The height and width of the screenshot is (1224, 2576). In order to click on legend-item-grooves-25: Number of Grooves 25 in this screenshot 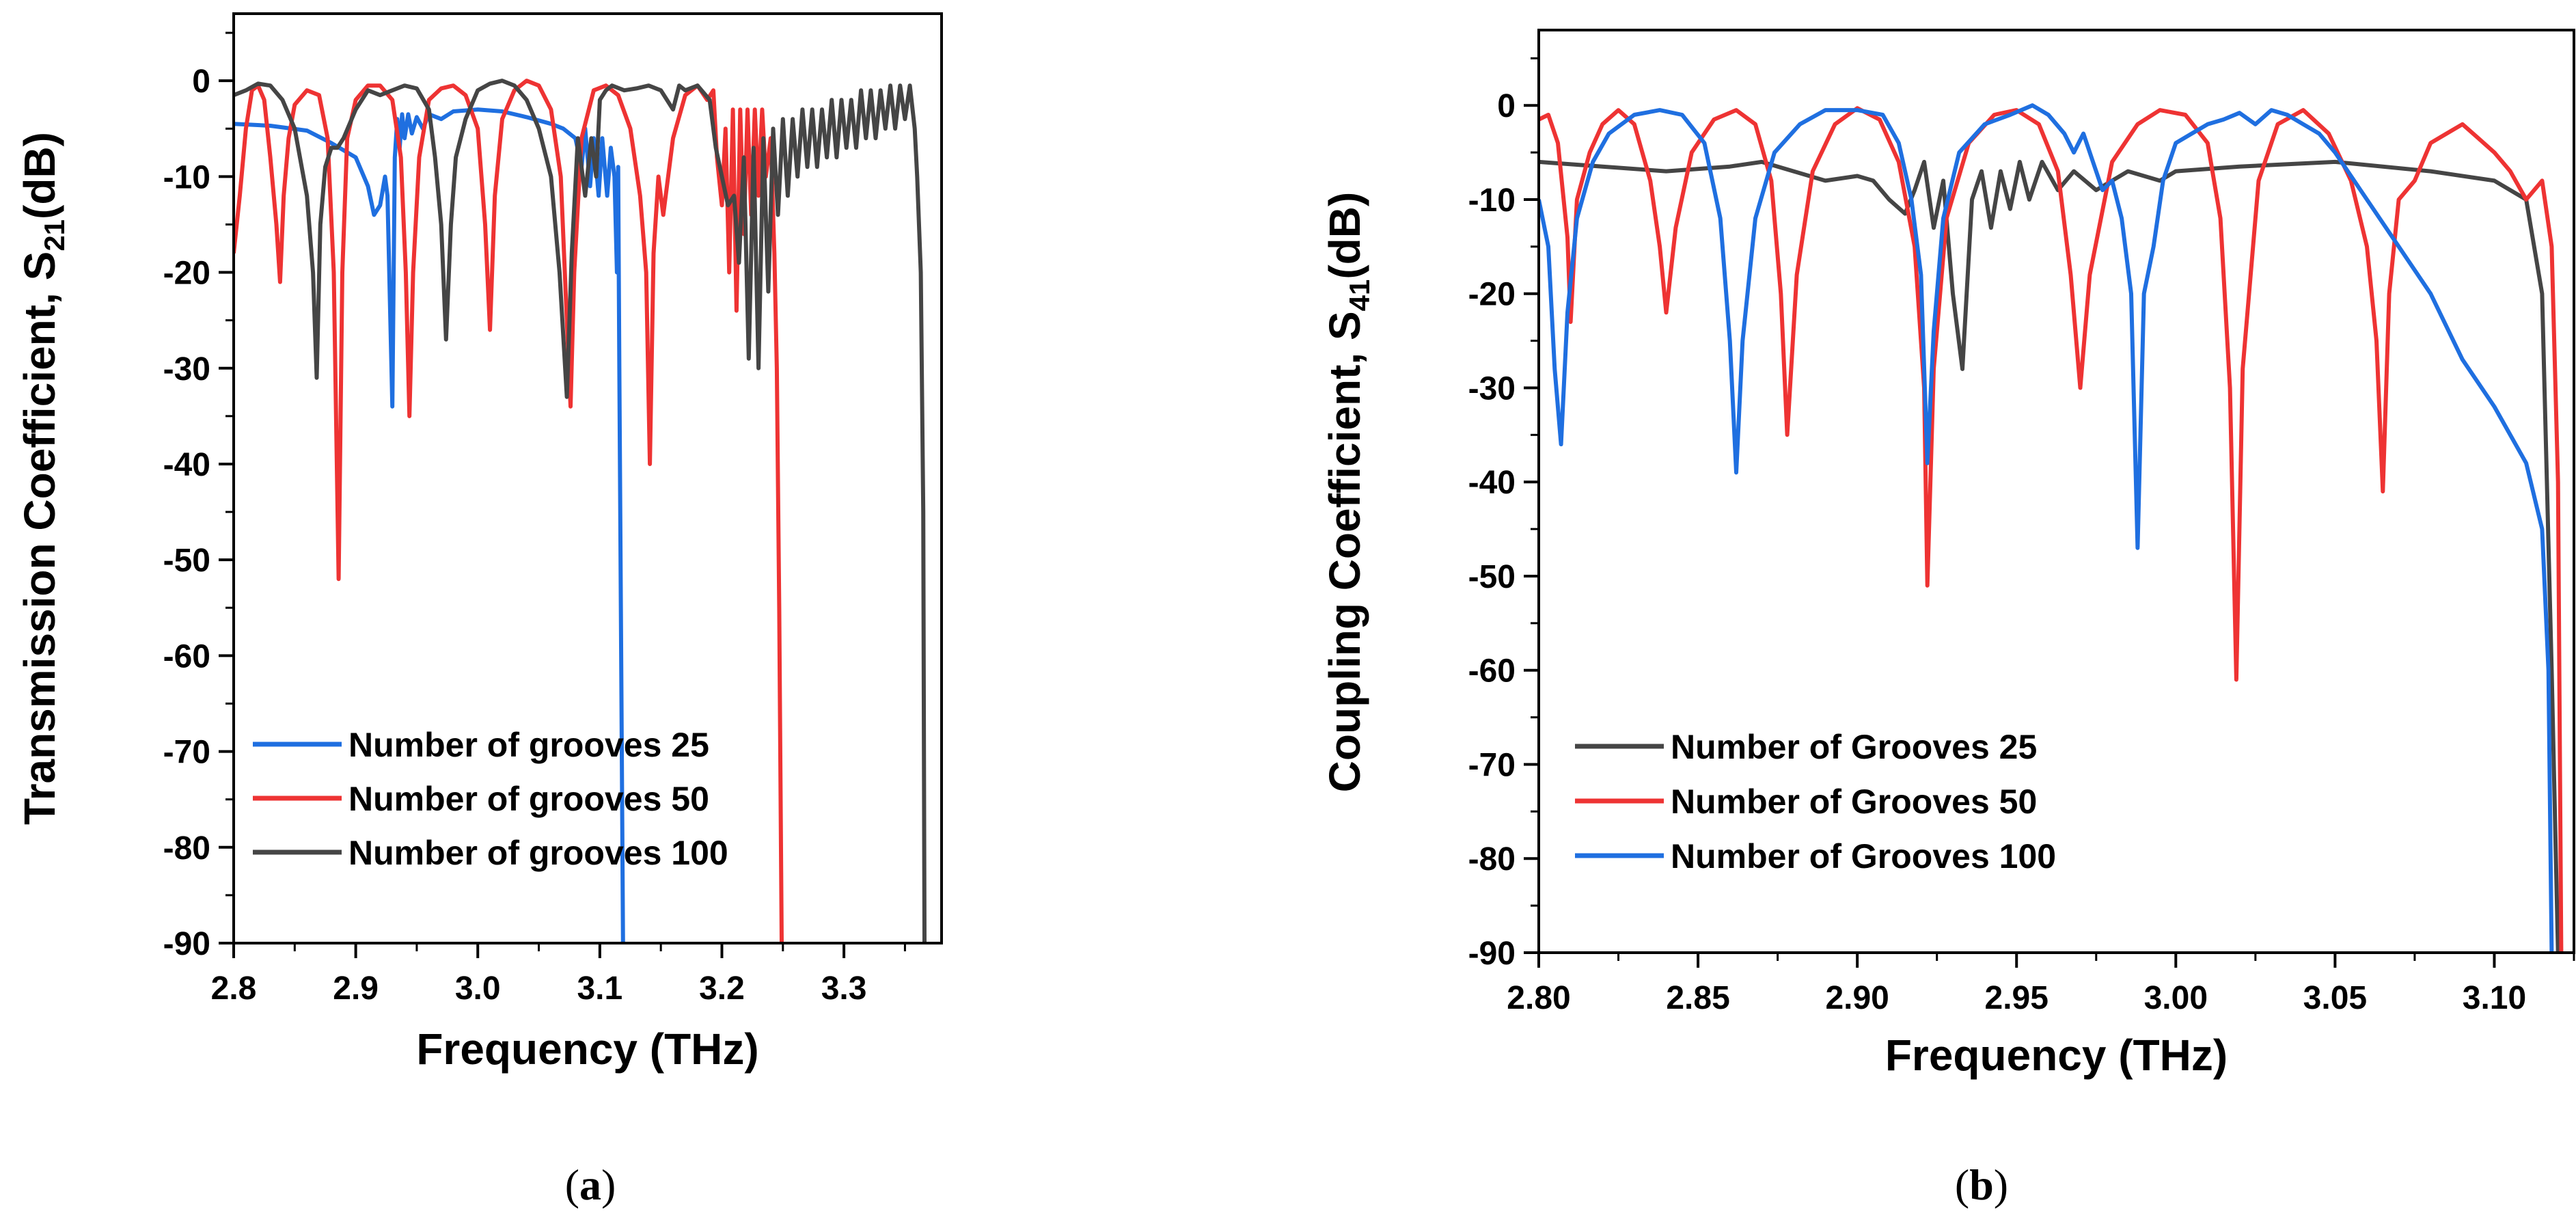, I will do `click(1806, 747)`.